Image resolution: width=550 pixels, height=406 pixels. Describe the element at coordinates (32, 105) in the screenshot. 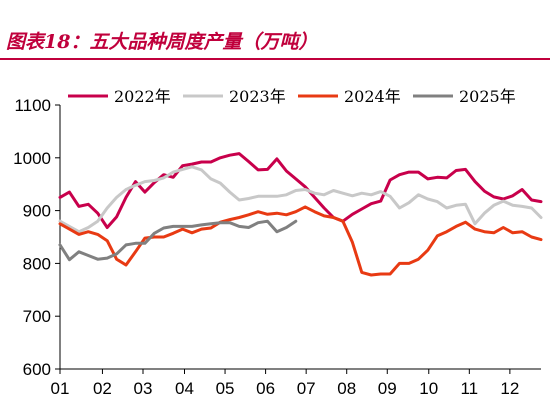

I see `y-tick-label: 1100` at that location.